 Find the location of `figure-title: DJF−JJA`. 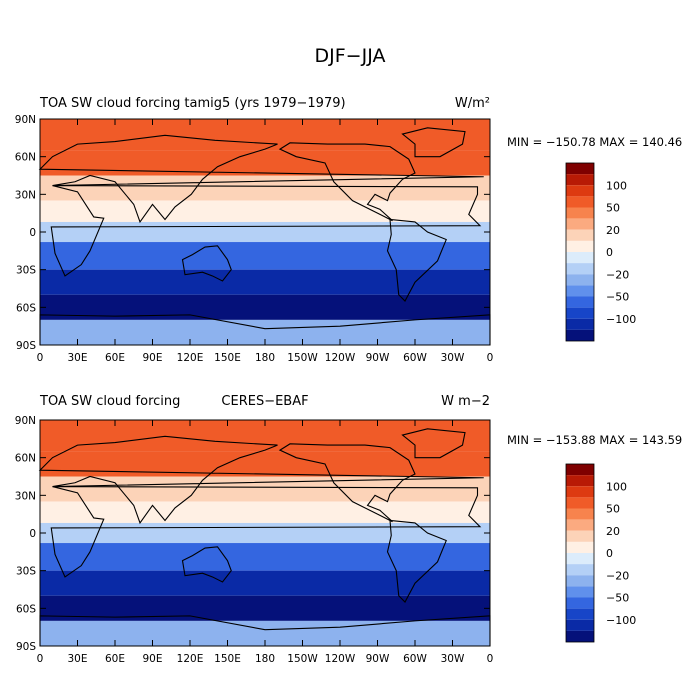

figure-title: DJF−JJA is located at coordinates (350, 56).